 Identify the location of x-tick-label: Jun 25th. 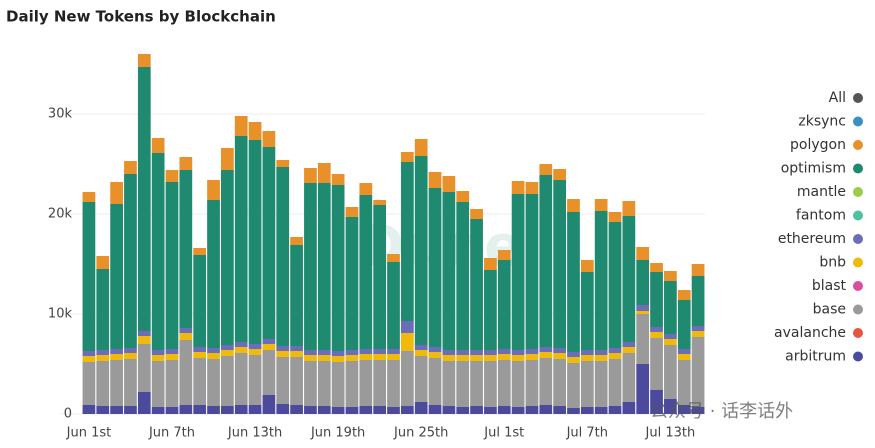
(420, 433).